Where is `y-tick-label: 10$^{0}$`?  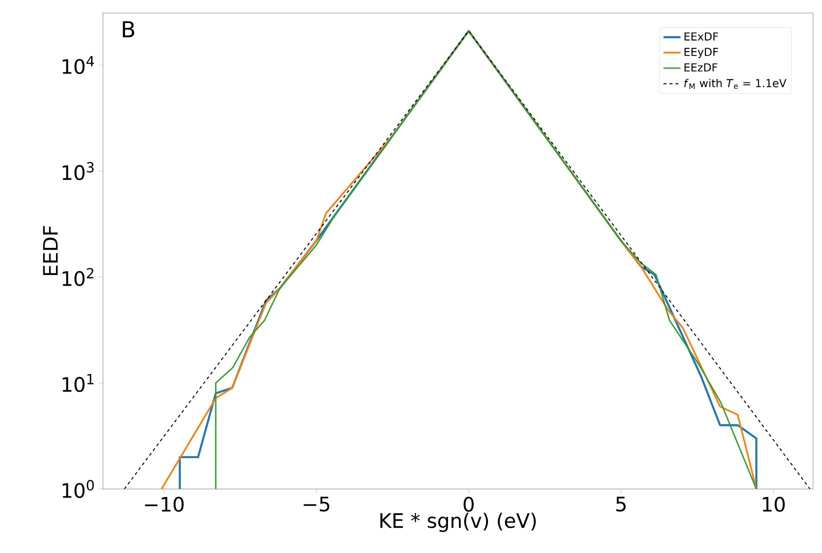
y-tick-label: 10$^{0}$ is located at coordinates (78, 489).